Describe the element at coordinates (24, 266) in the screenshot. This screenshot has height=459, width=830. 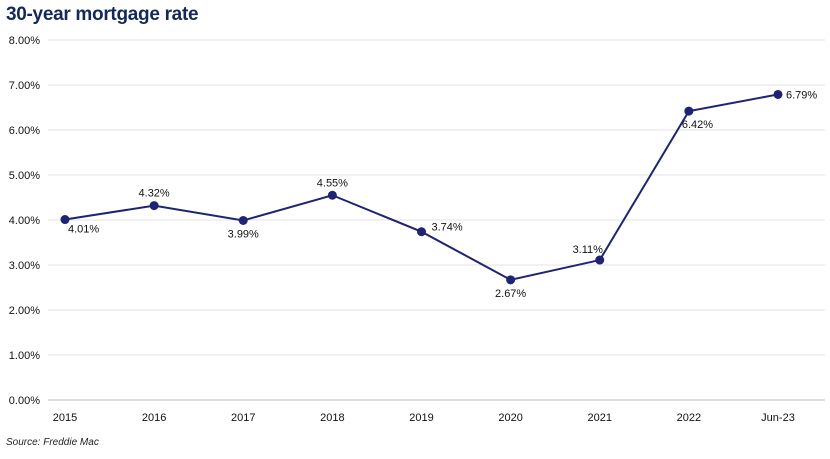
I see `y-tick-label: 3.00%` at that location.